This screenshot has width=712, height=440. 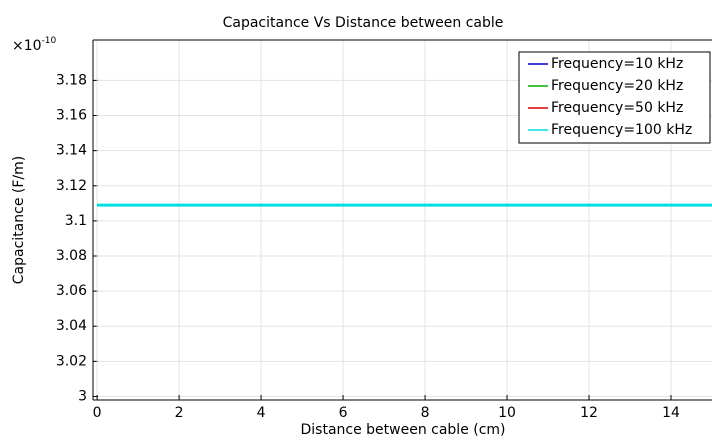 What do you see at coordinates (71, 116) in the screenshot?
I see `y-tick-label: 3.16` at bounding box center [71, 116].